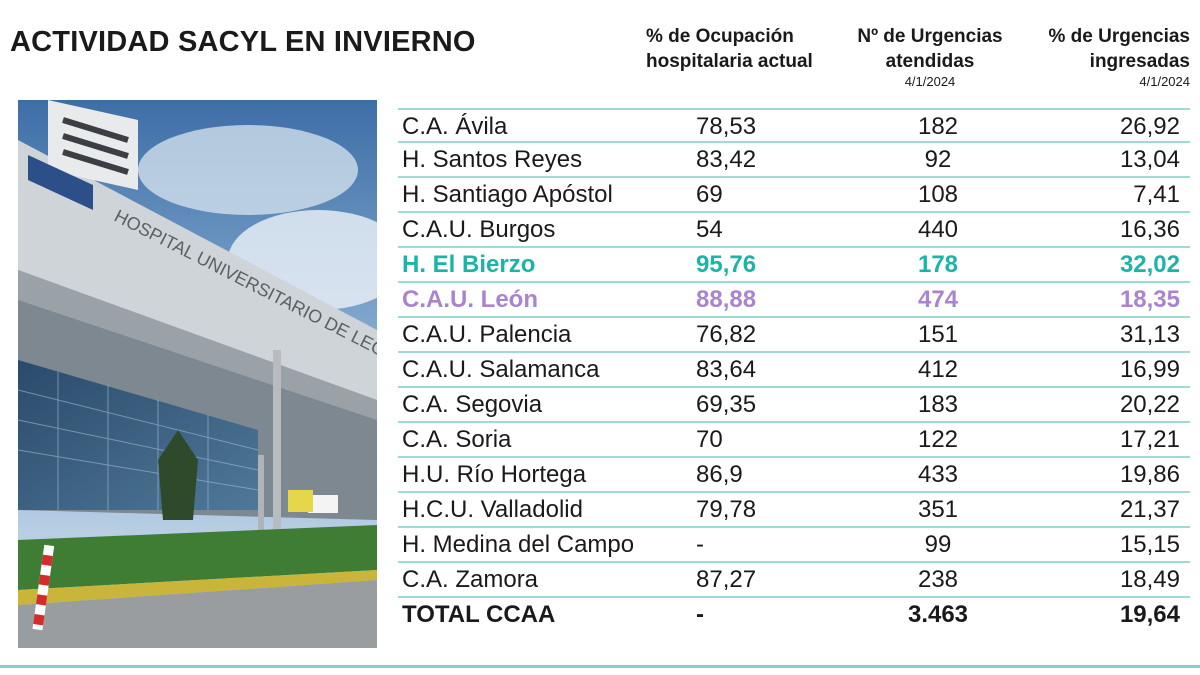 The height and width of the screenshot is (675, 1200). I want to click on cell-name: C.A. Segovia, so click(472, 404).